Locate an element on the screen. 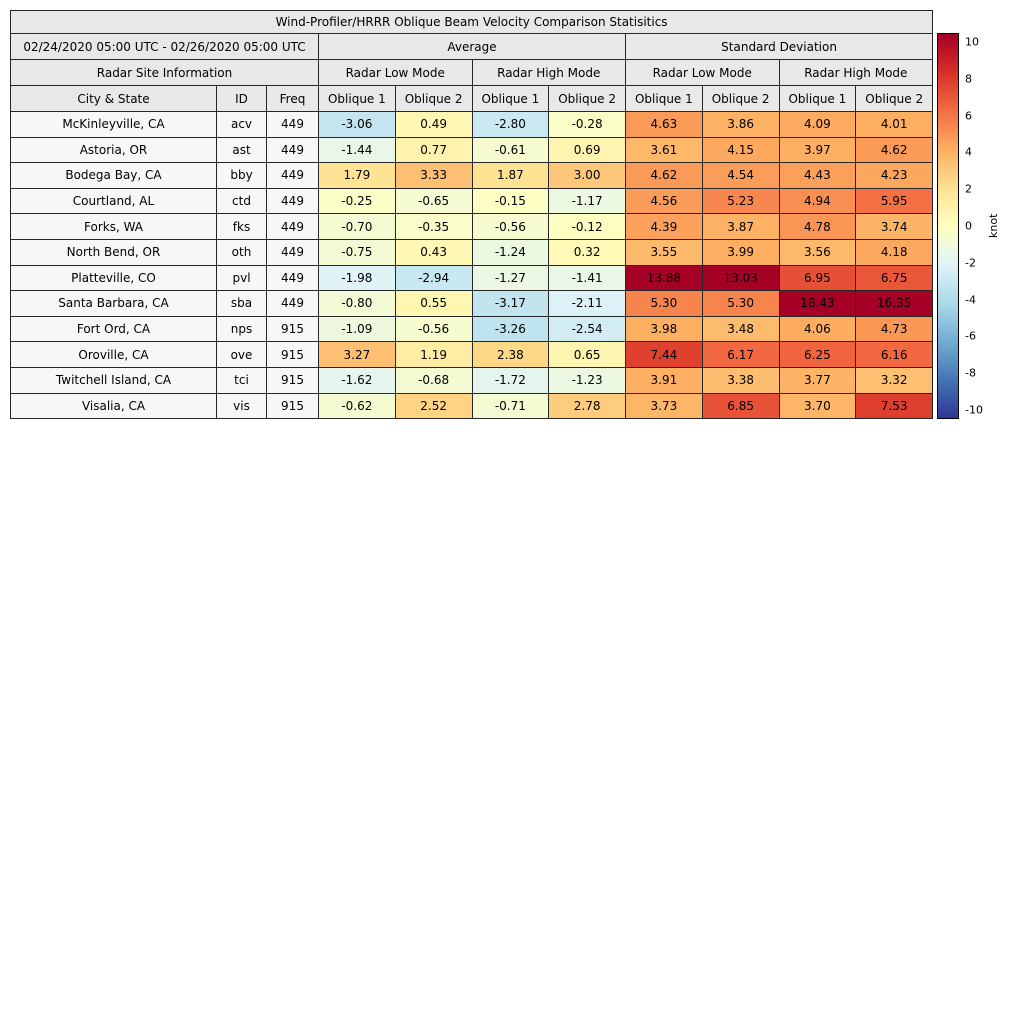 Image resolution: width=1024 pixels, height=1024 pixels. value-cell: 3.73 is located at coordinates (664, 406).